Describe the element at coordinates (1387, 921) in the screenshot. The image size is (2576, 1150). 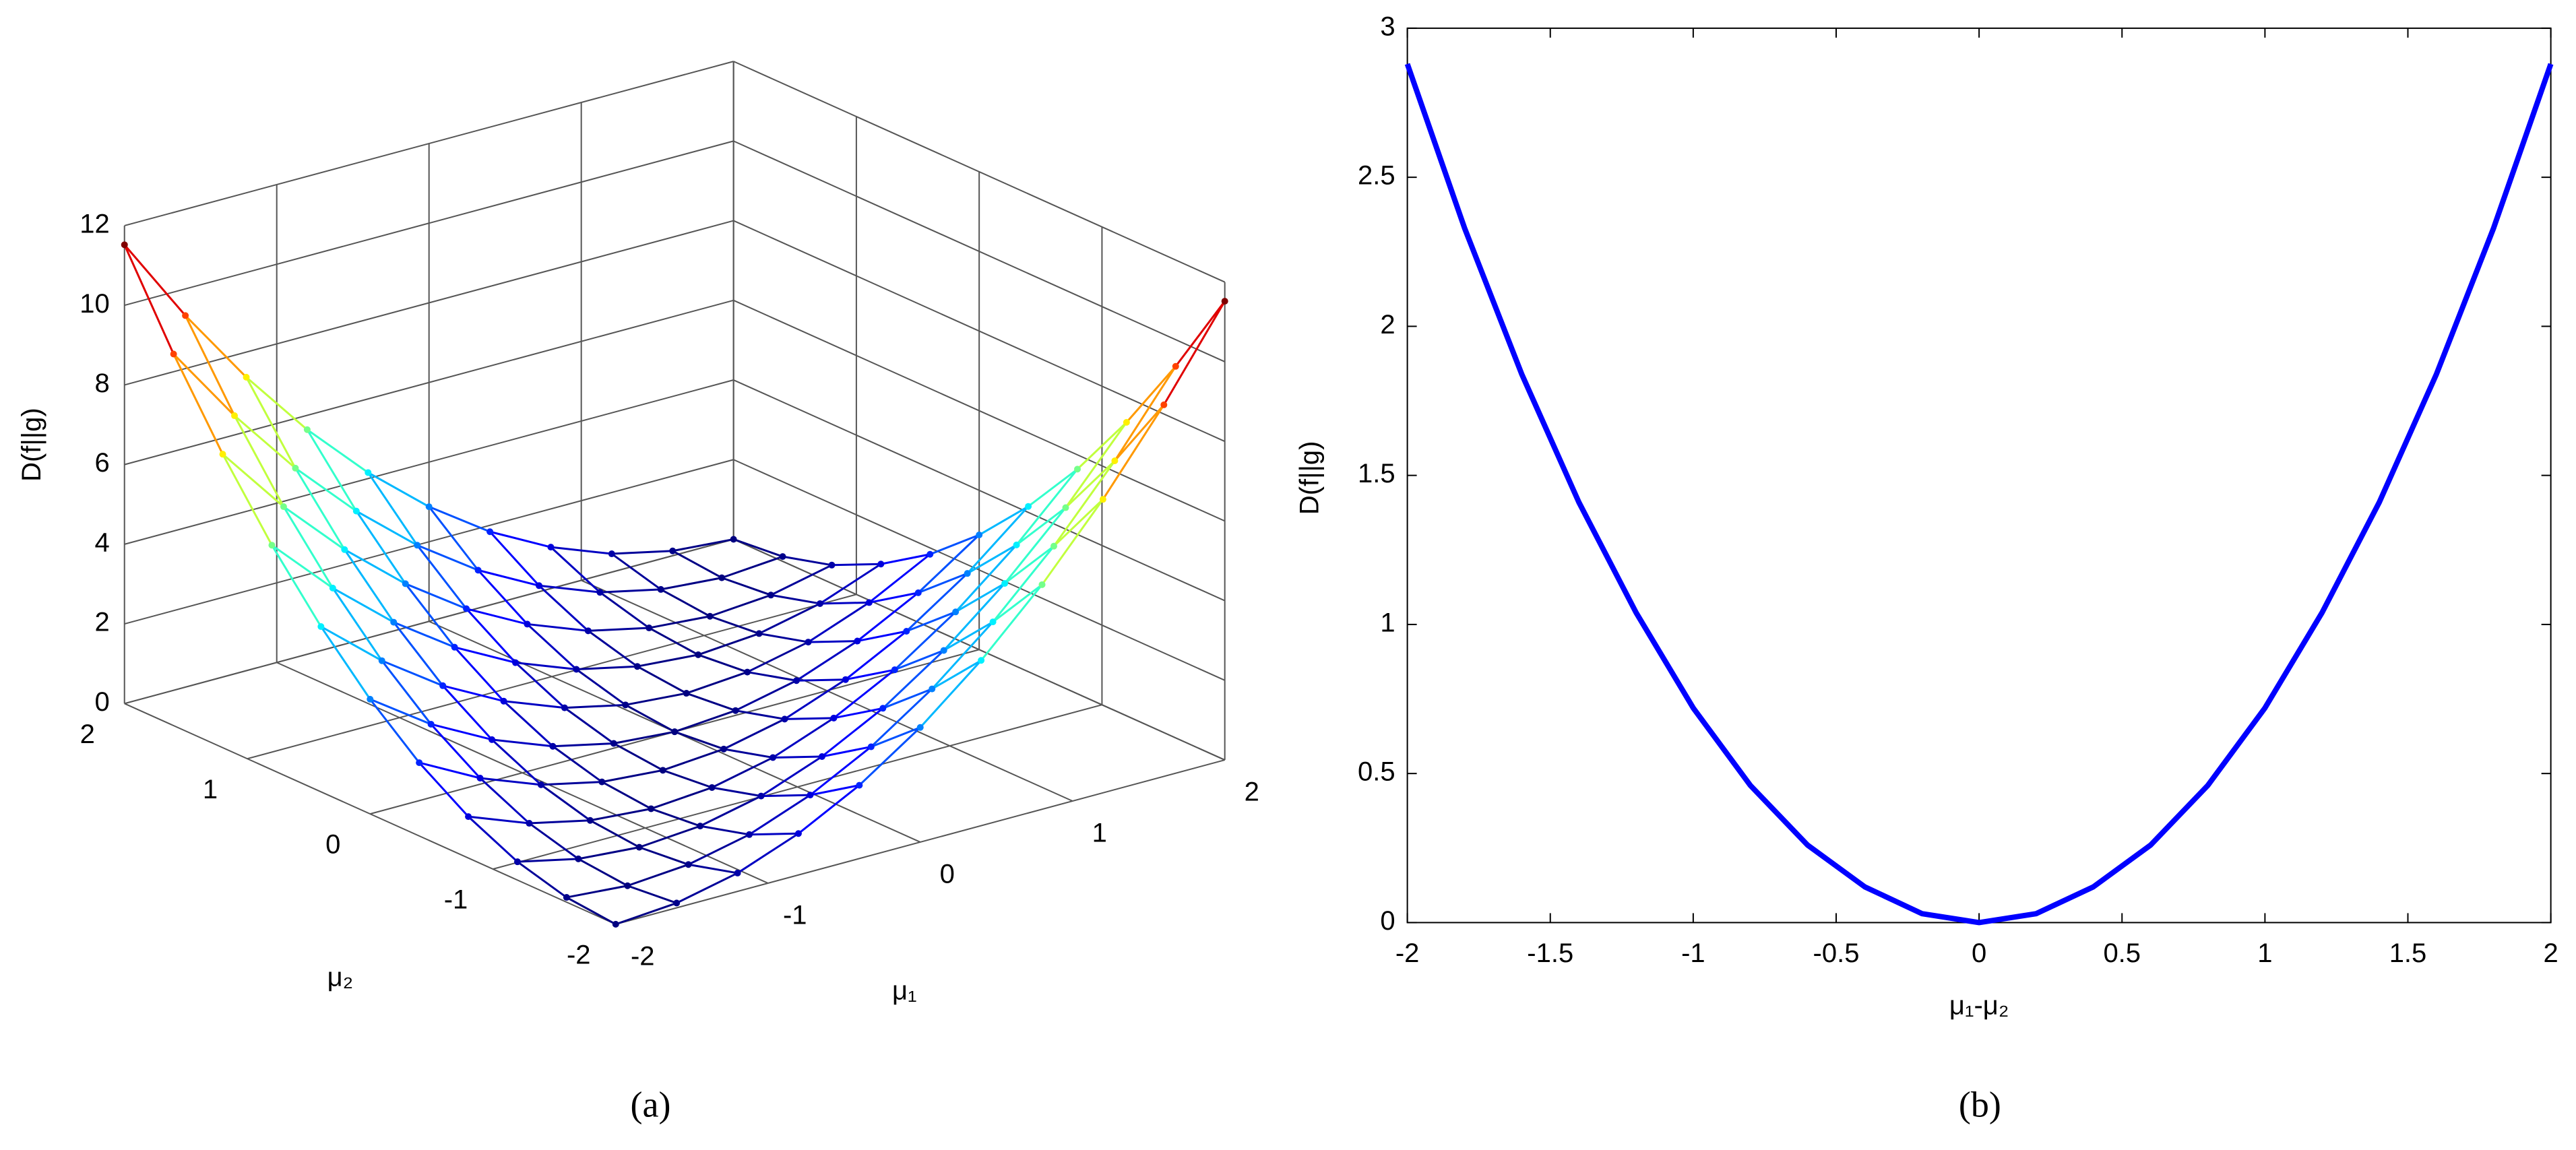
I see `y-tick-label: 0` at that location.